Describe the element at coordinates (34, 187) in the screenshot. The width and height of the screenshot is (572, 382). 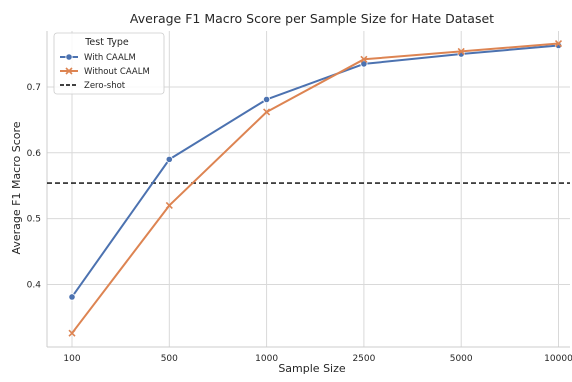
I see `y-axis-ticks: 0.4 0.5 0.6 0.7` at that location.